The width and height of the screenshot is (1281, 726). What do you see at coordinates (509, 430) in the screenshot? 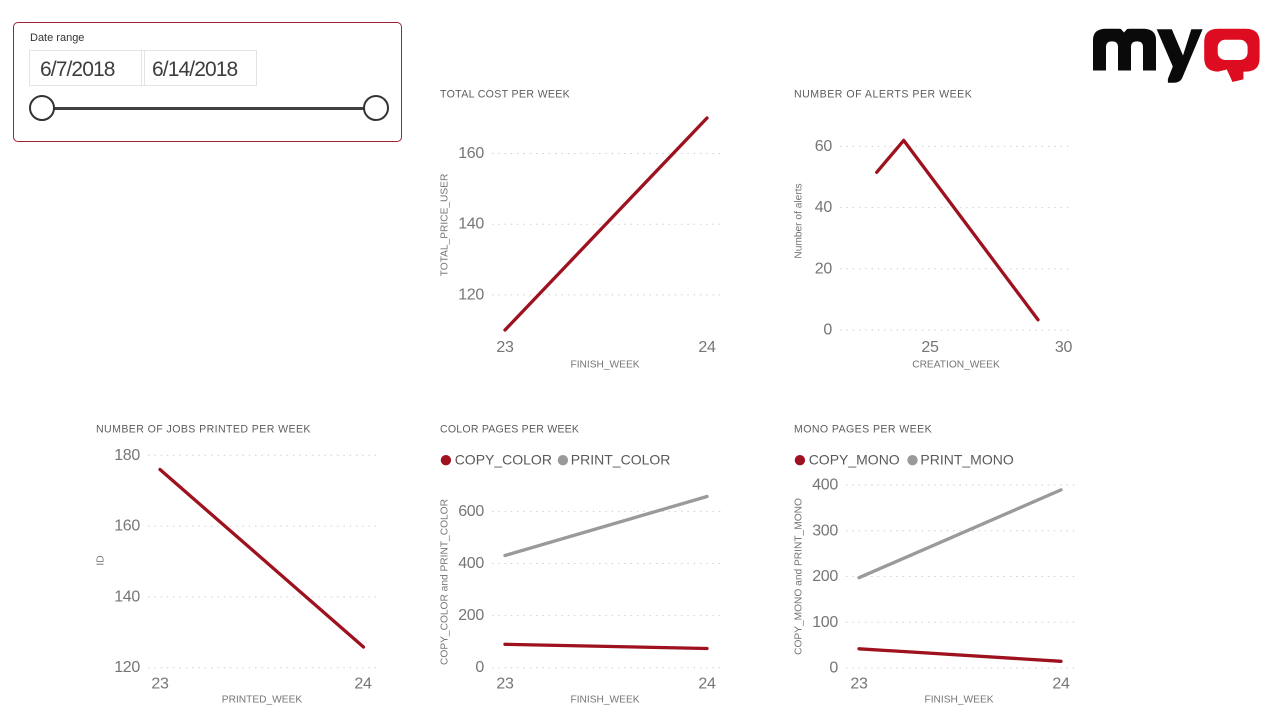
I see `svg-text: COLOR PAGES PER WEEK` at bounding box center [509, 430].